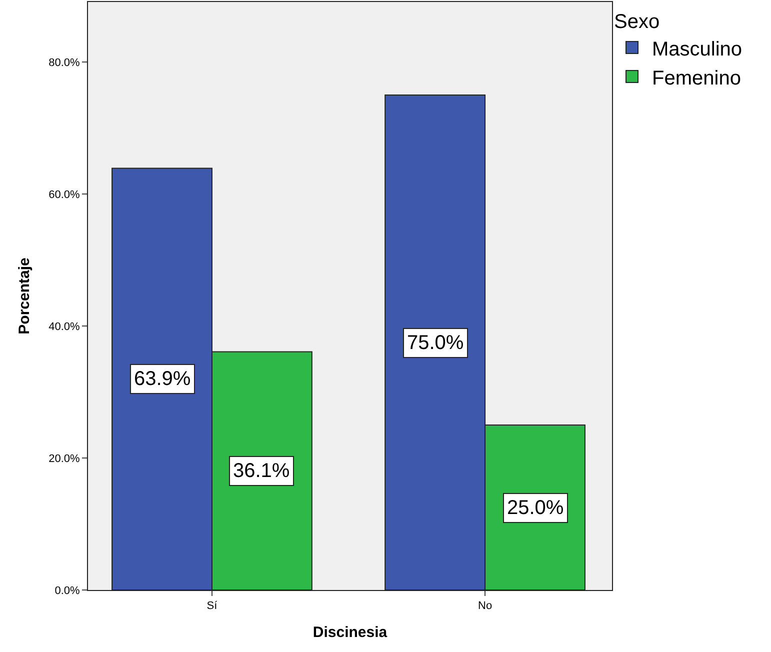 The height and width of the screenshot is (652, 771). Describe the element at coordinates (212, 606) in the screenshot. I see `x-tick-label: Sí` at that location.